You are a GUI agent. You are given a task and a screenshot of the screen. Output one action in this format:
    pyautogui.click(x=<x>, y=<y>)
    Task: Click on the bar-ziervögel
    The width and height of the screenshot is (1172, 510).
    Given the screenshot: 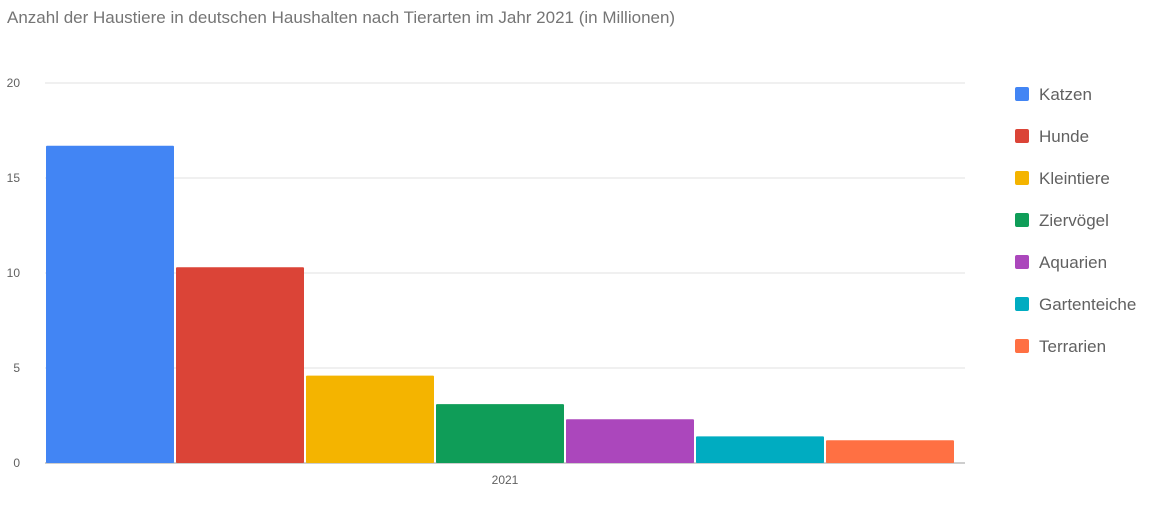 What is the action you would take?
    pyautogui.click(x=500, y=433)
    